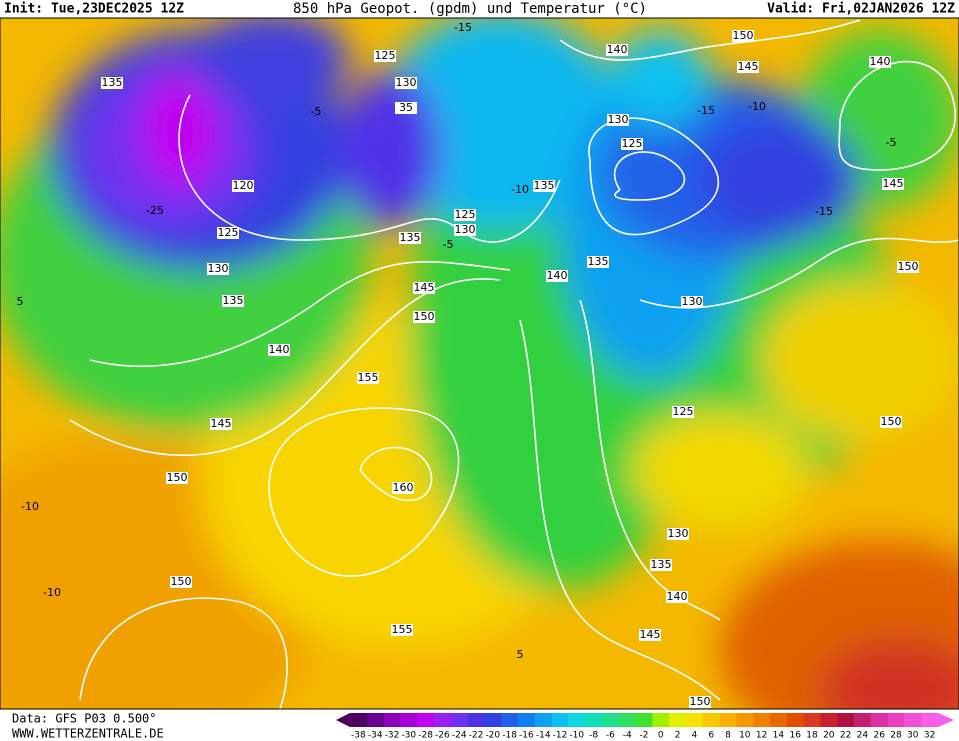 The image size is (959, 741). Describe the element at coordinates (812, 736) in the screenshot. I see `colorbar-label: 18` at that location.